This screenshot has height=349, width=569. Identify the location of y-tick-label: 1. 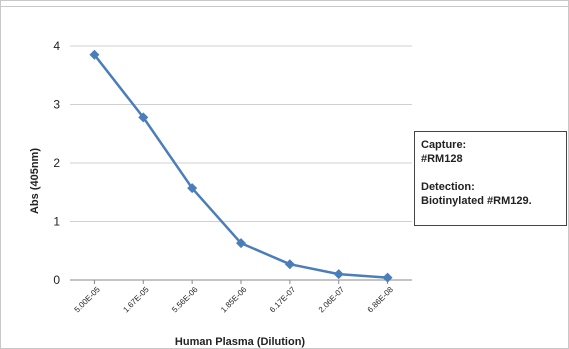
(56, 222).